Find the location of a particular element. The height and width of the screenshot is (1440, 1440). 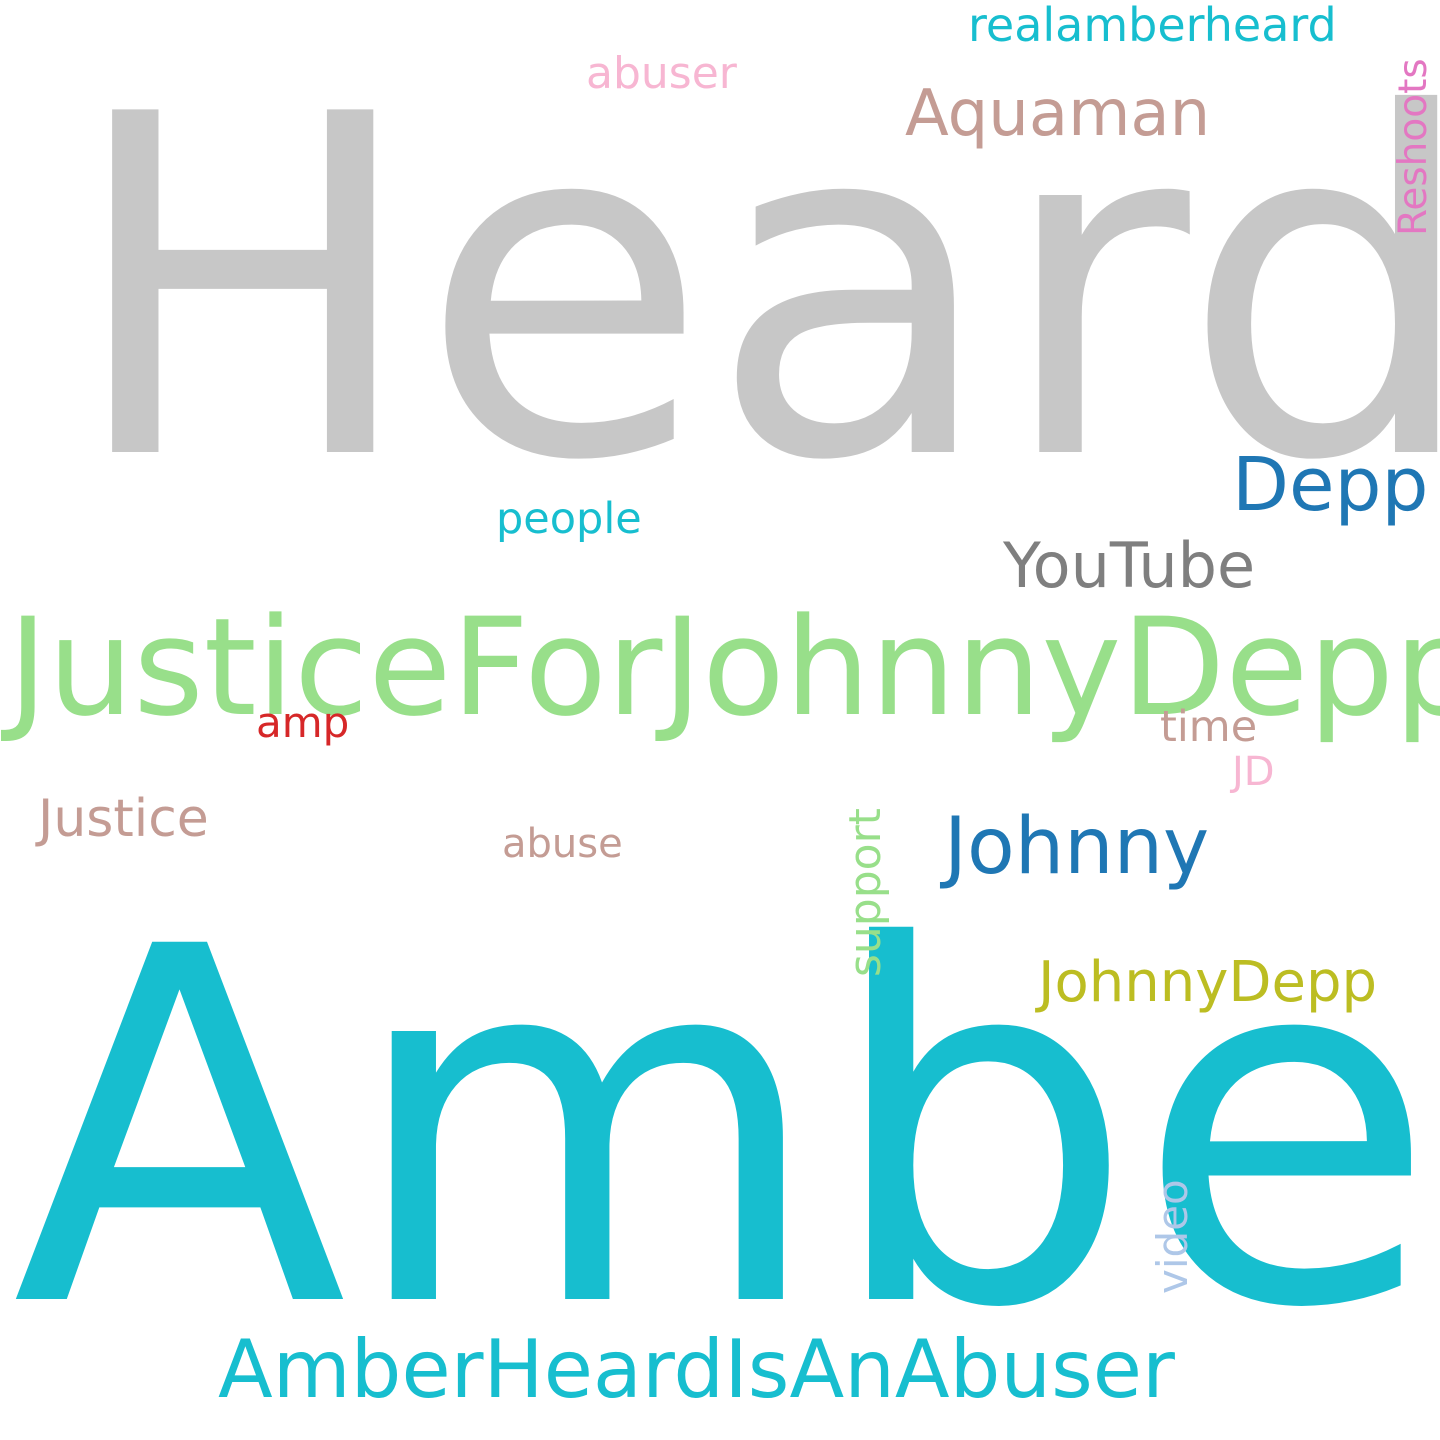

word-jd: JD is located at coordinates (1253, 772).